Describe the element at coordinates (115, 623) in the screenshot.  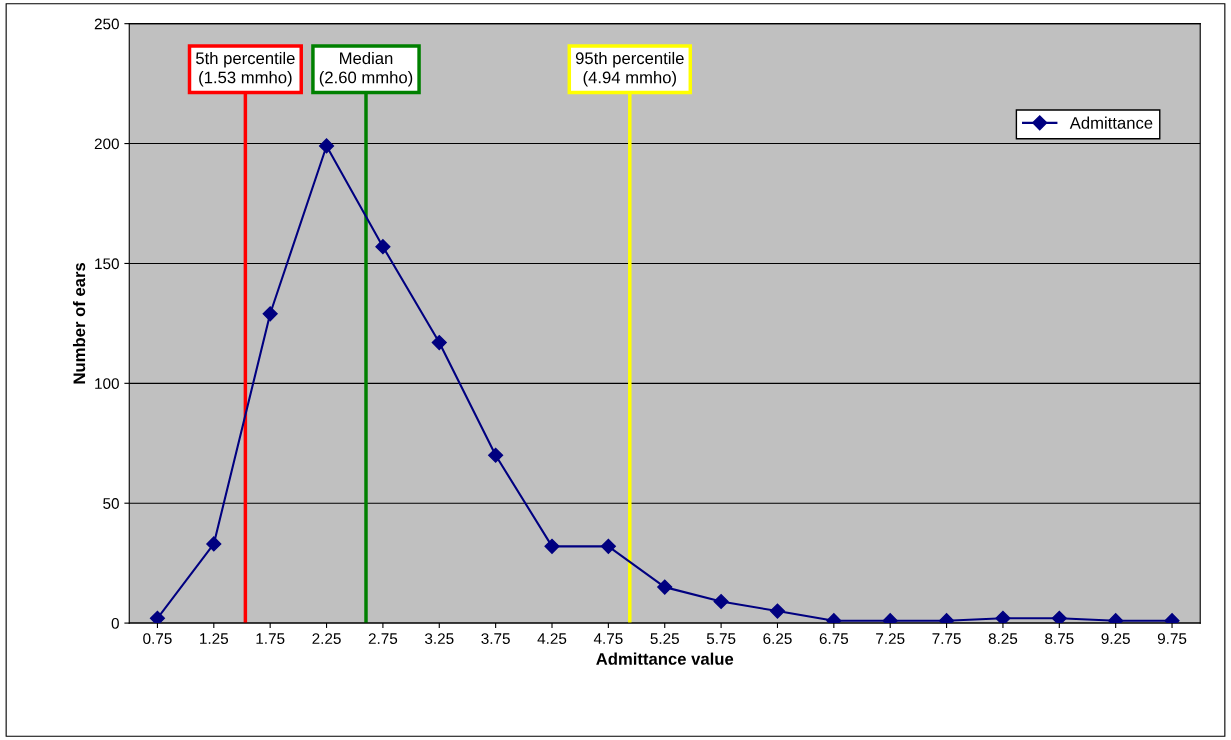
I see `y-tick-label: 0` at that location.